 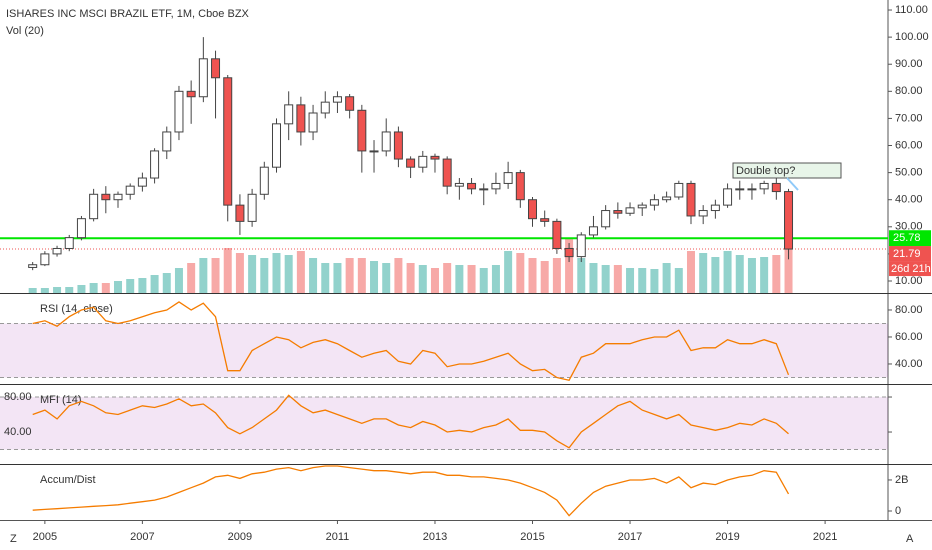 What do you see at coordinates (898, 511) in the screenshot?
I see `y-tick-label: 0` at bounding box center [898, 511].